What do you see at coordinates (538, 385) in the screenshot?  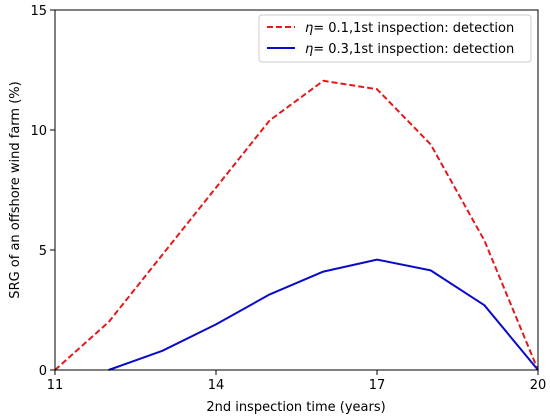 I see `x-tick-label-20: 20` at bounding box center [538, 385].